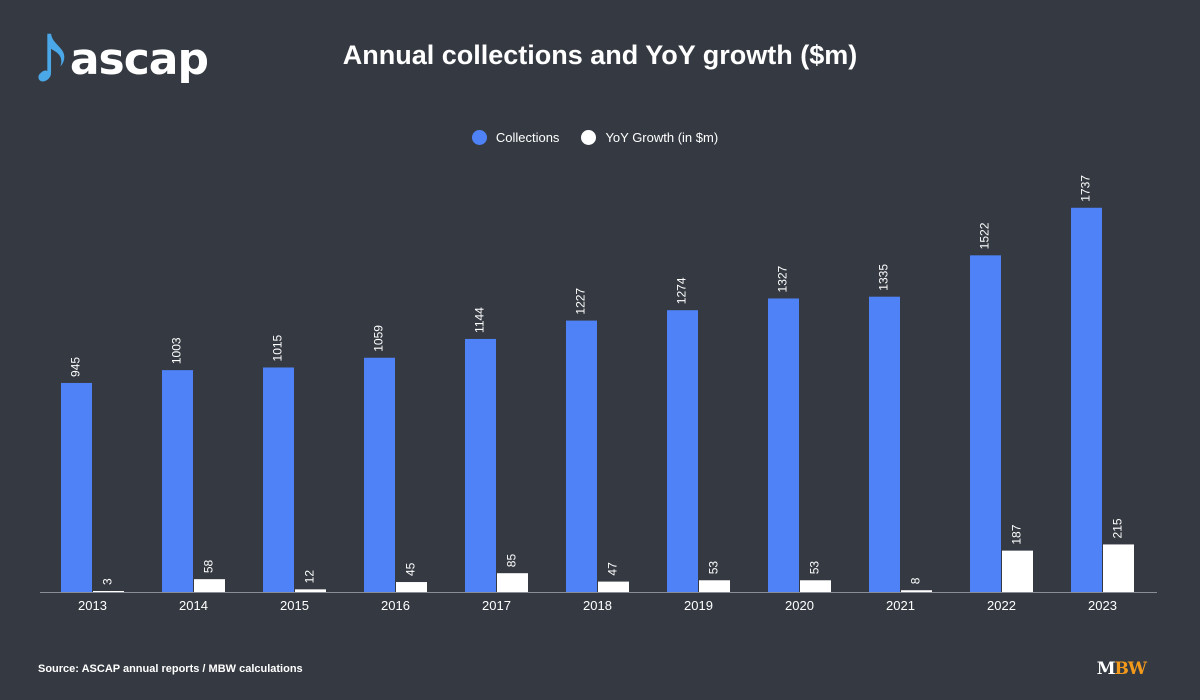 This screenshot has width=1200, height=700. What do you see at coordinates (139, 59) in the screenshot?
I see `logo-text: ascap` at bounding box center [139, 59].